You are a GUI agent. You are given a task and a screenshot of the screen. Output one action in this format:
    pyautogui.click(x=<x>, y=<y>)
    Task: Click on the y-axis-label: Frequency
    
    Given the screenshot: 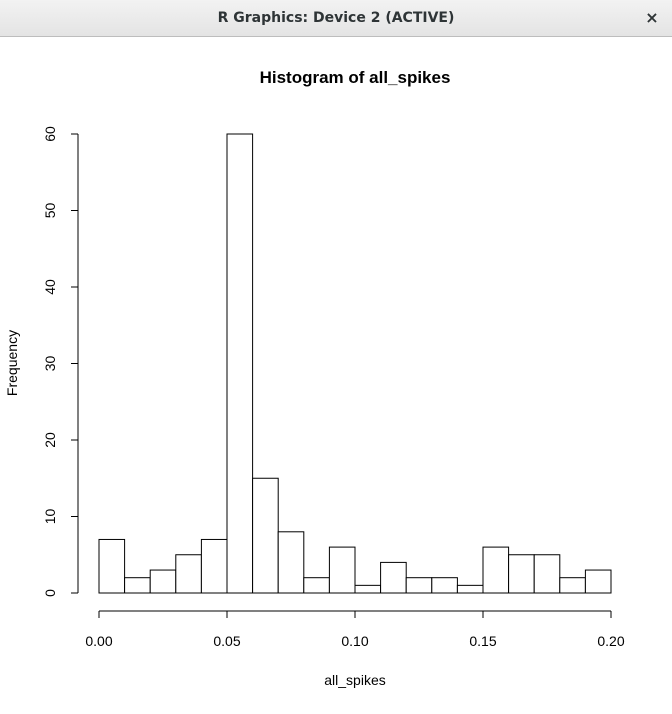 What is the action you would take?
    pyautogui.click(x=12, y=363)
    